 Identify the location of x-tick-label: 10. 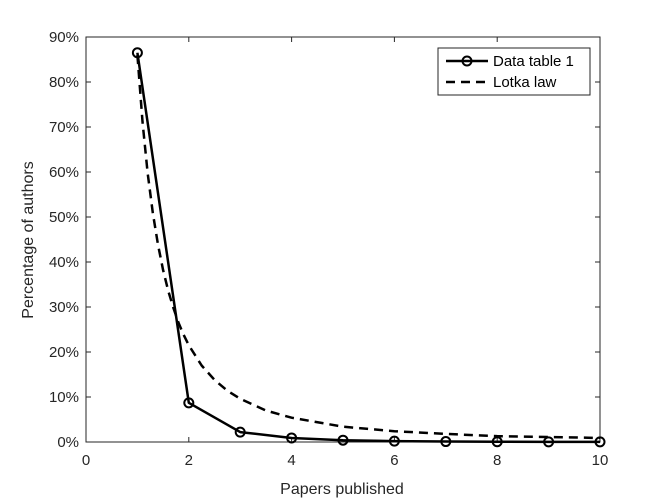
(600, 460).